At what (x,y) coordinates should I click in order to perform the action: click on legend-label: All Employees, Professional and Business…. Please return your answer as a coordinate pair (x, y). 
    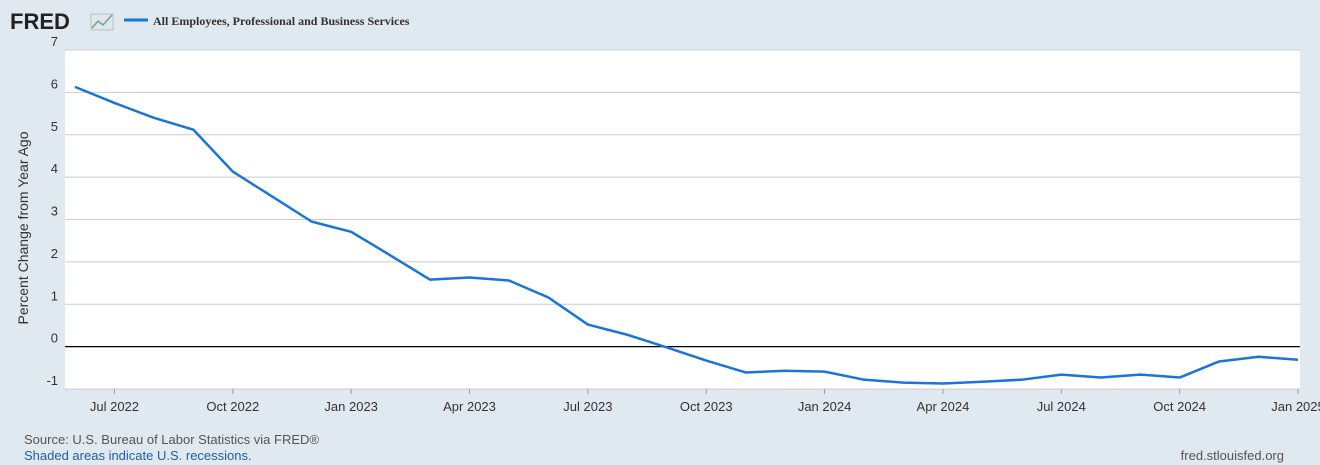
    Looking at the image, I should click on (281, 21).